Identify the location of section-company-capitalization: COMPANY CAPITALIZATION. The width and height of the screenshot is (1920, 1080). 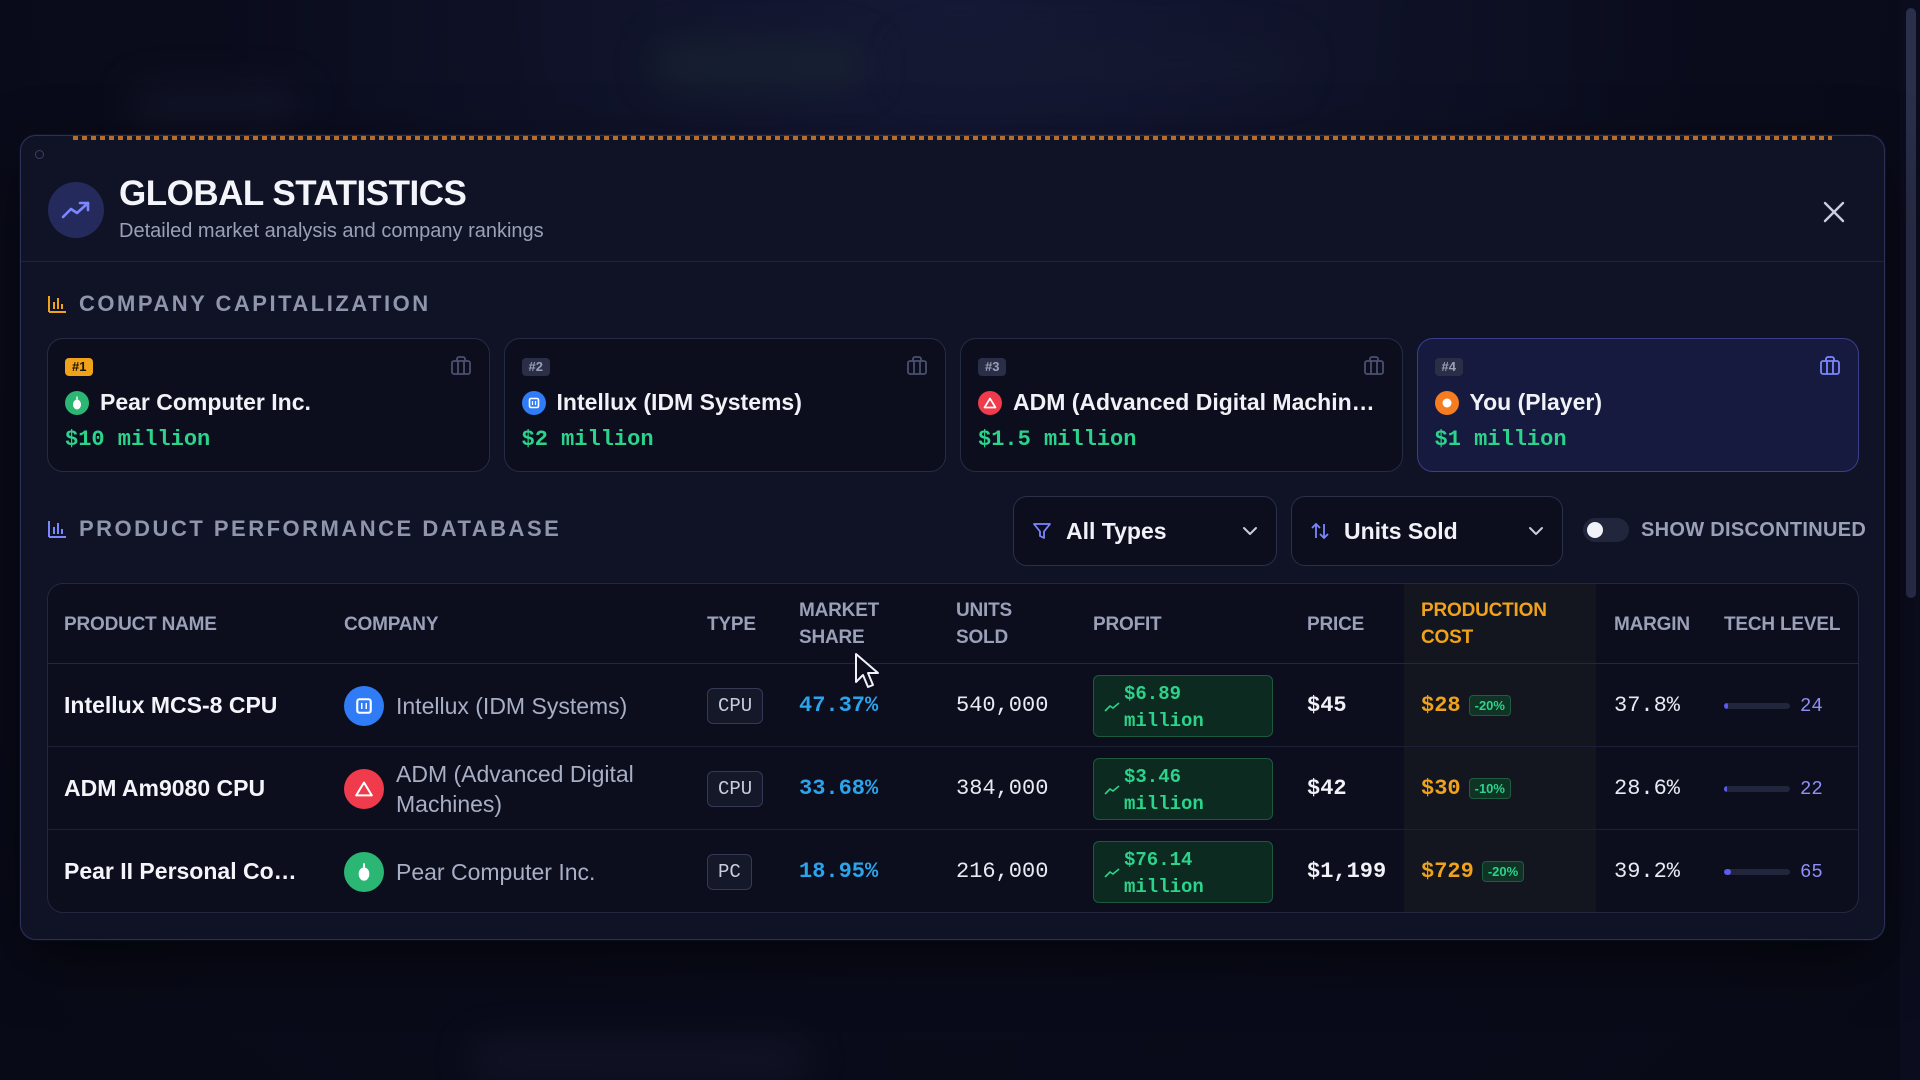
(239, 304).